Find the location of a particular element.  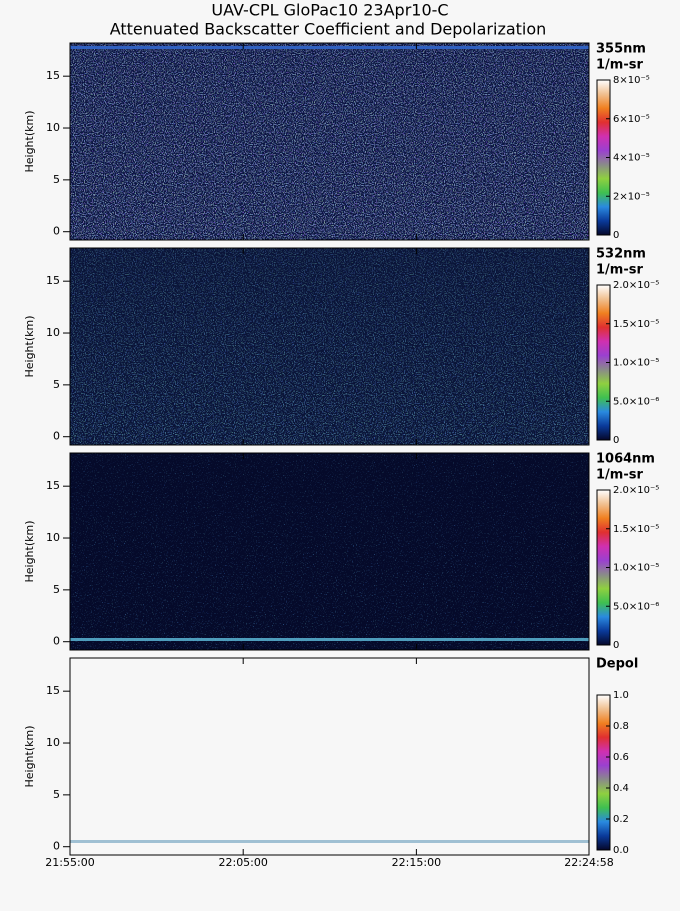

colorbar-tick-label: 0.2 is located at coordinates (621, 819).